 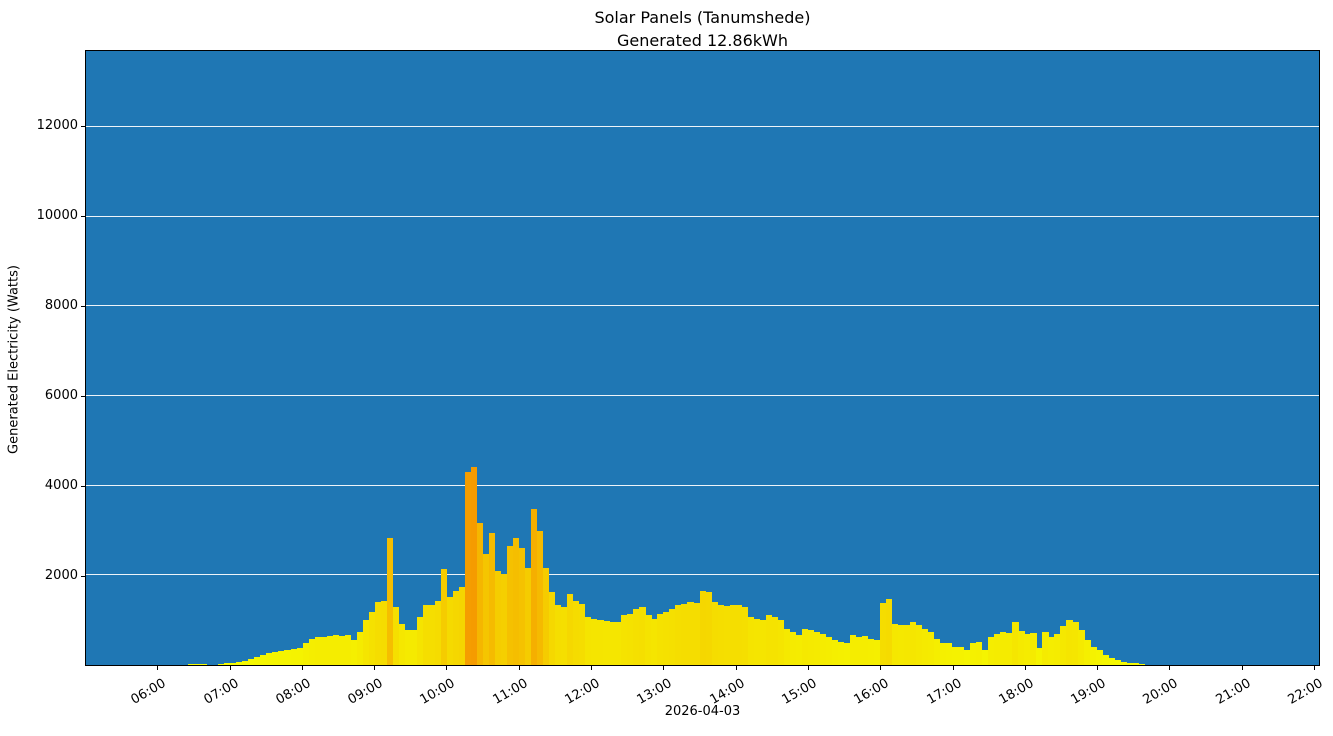 What do you see at coordinates (944, 692) in the screenshot?
I see `x-tick-label: 17:00` at bounding box center [944, 692].